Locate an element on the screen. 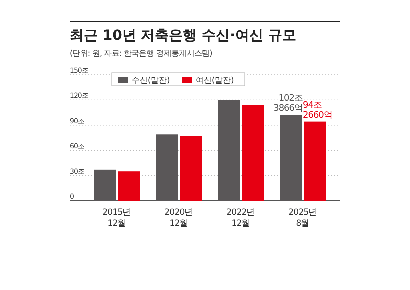  chart-subtitle: (단위: 원, 자료: 한국은행 경제통계시스템) is located at coordinates (141, 53).